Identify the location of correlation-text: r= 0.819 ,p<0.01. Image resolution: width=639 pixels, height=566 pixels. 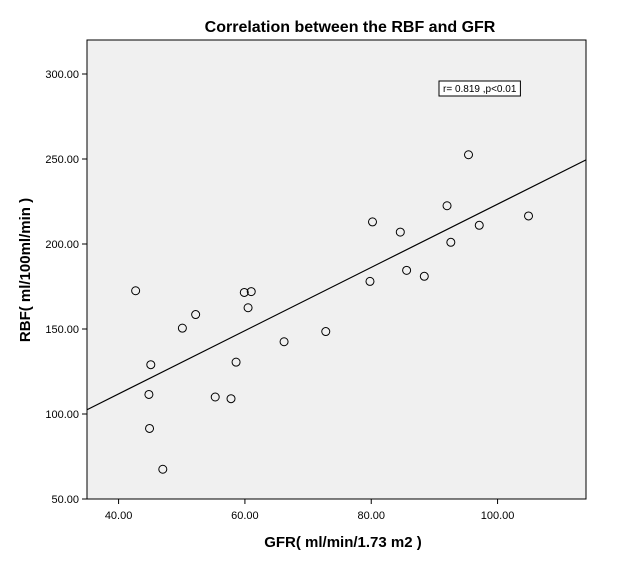
(480, 89).